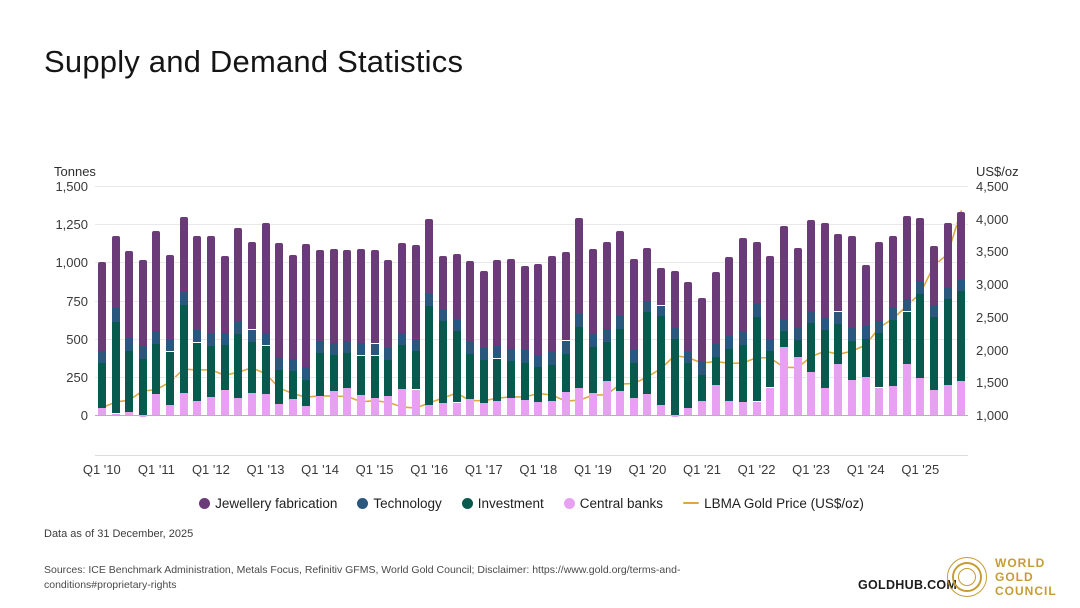 This screenshot has height=608, width=1080. I want to click on x-axis-tick-label: Q1 '12, so click(210, 469).